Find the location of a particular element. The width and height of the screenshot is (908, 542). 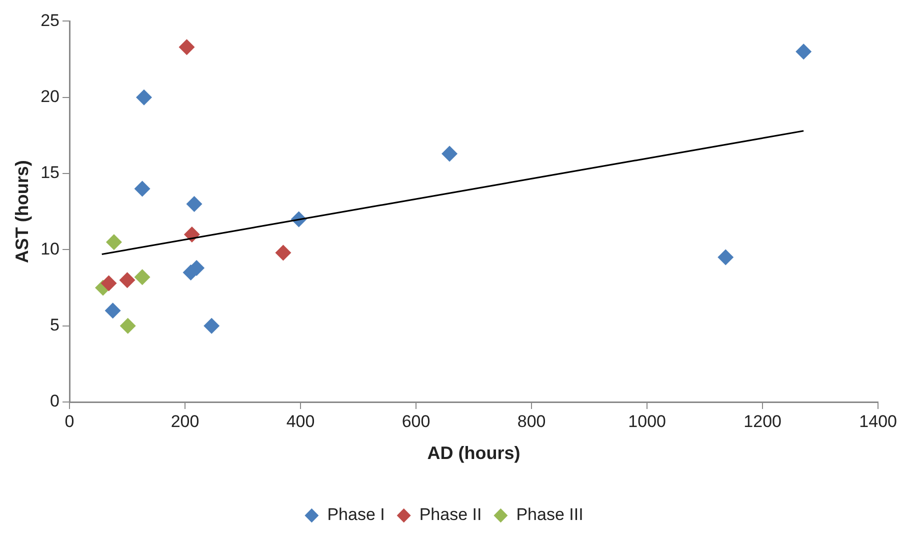

y-tick-label: 15 is located at coordinates (50, 172).